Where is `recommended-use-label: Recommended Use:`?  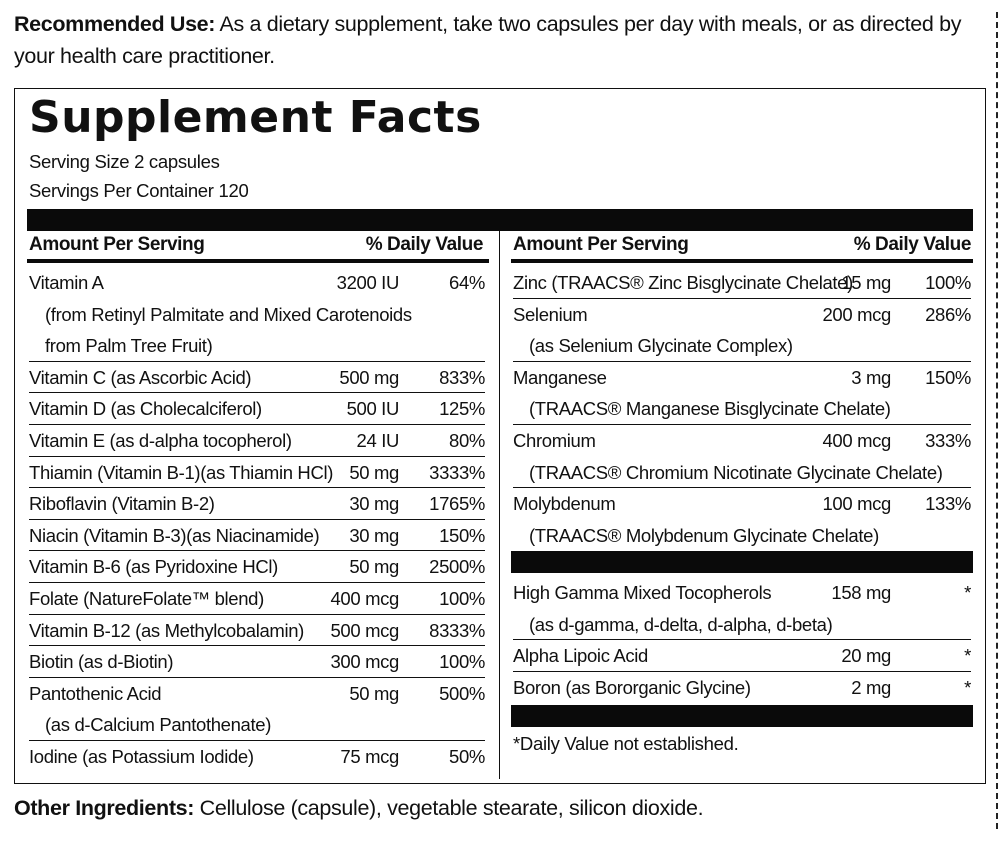 recommended-use-label: Recommended Use: is located at coordinates (115, 24).